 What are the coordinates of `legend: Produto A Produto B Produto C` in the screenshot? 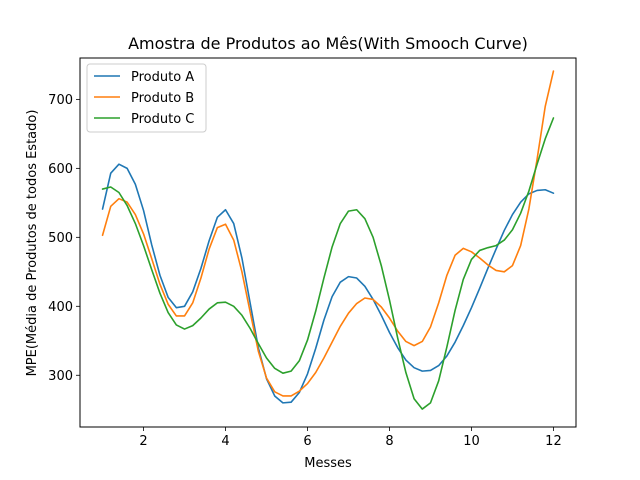 It's located at (146, 98).